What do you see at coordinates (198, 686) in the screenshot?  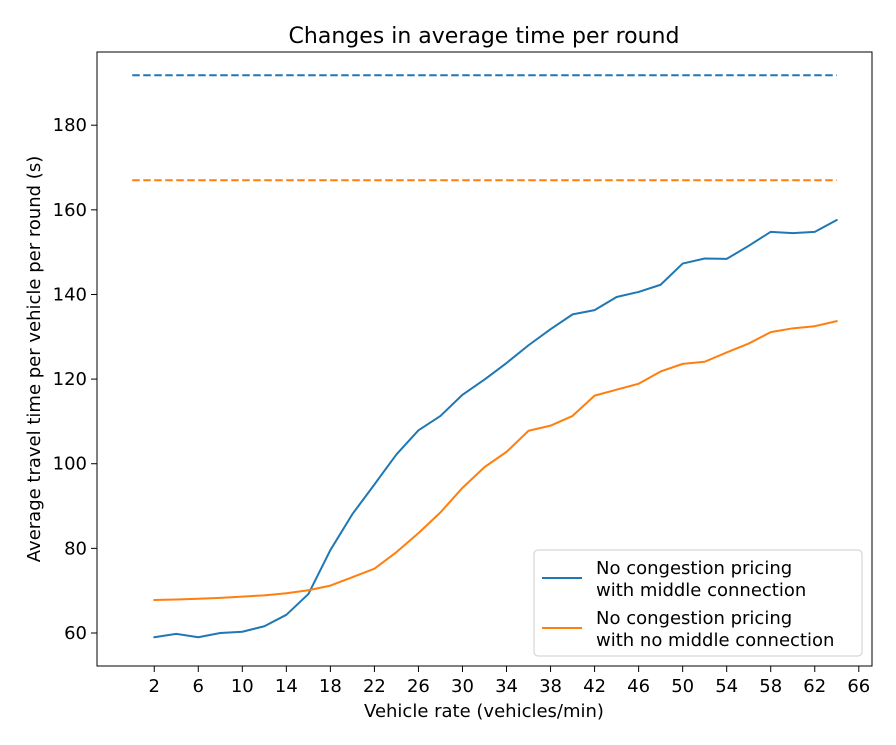 I see `x-tick-label: 6` at bounding box center [198, 686].